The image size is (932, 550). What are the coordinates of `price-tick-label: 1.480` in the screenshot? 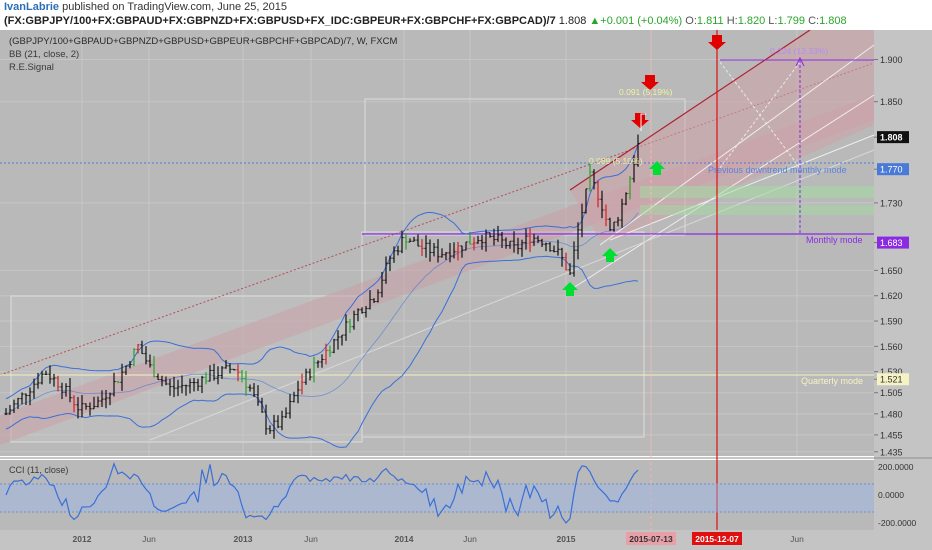 It's located at (891, 414).